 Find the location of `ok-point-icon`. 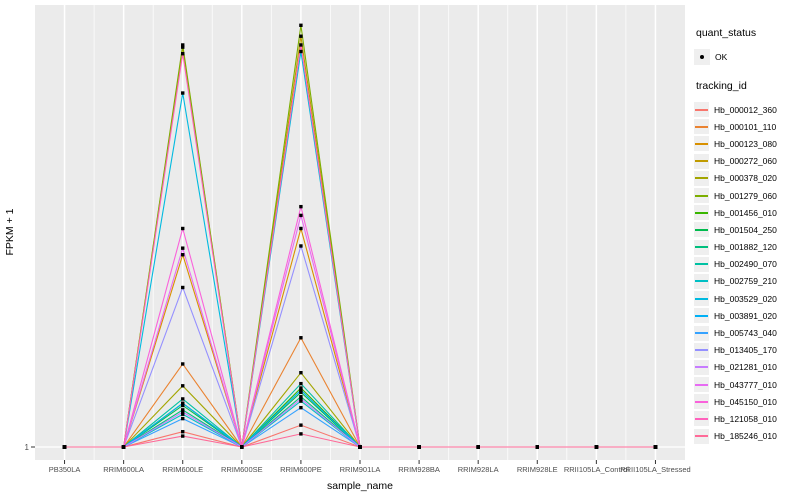

ok-point-icon is located at coordinates (702, 57).